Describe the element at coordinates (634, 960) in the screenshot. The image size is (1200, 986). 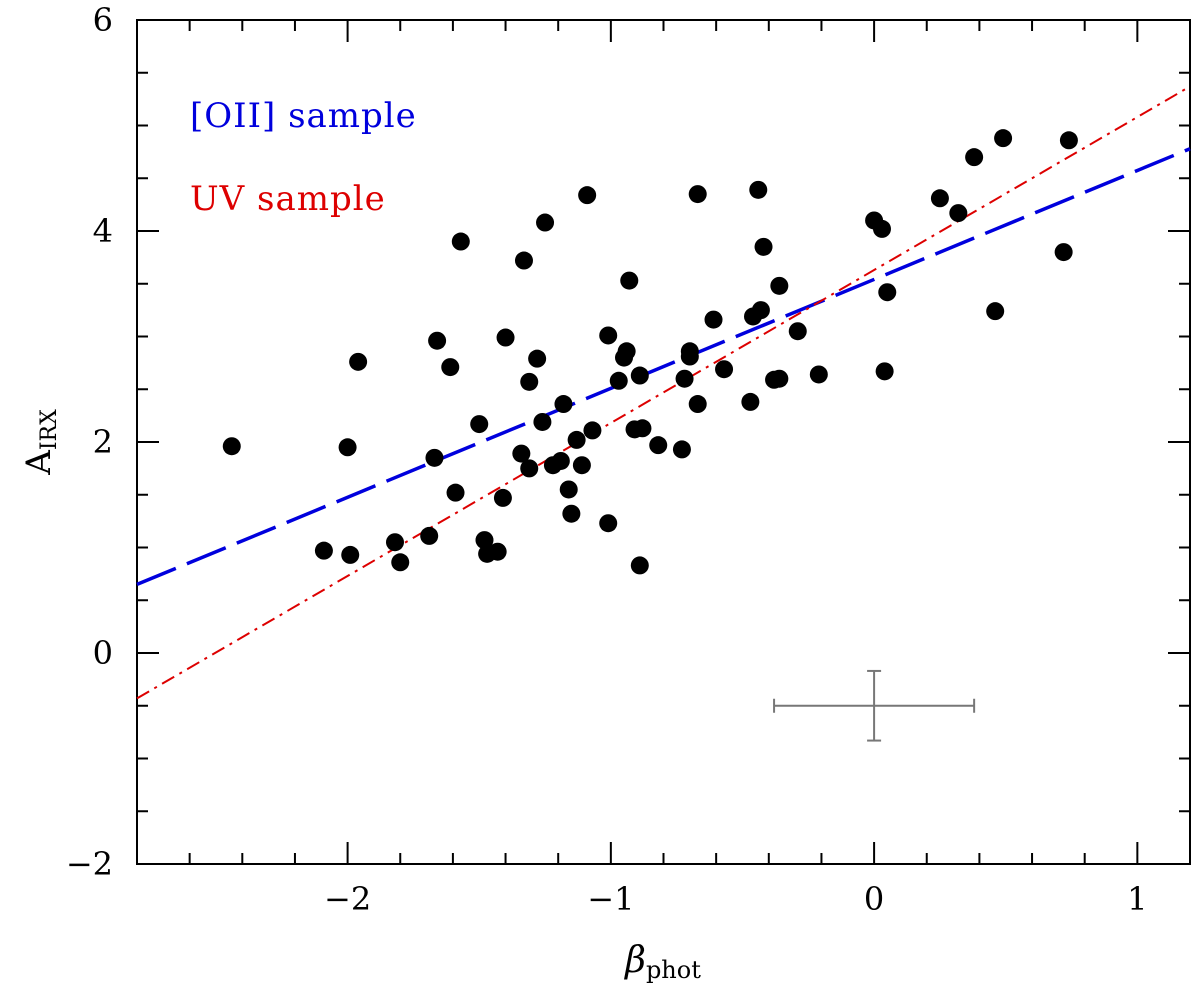
I see `x-axis-label-main: β` at that location.